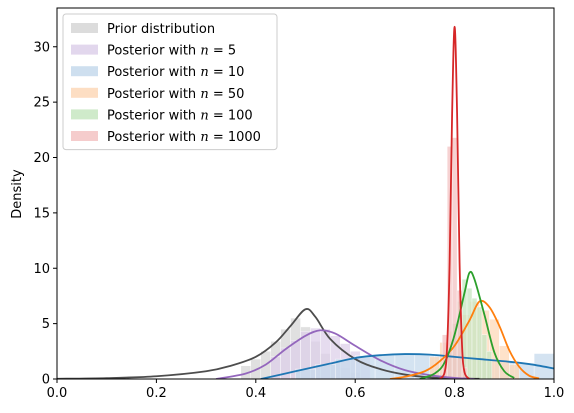 The height and width of the screenshot is (413, 574). I want to click on y-tick-label: 15, so click(41, 213).